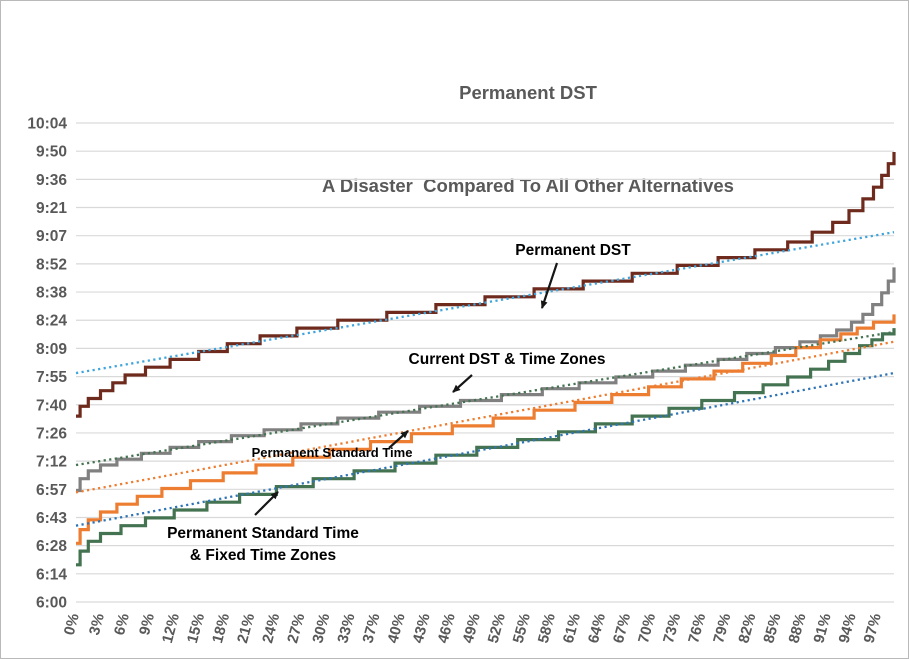  What do you see at coordinates (51, 603) in the screenshot?
I see `y-axis-tick-label: 6:00` at bounding box center [51, 603].